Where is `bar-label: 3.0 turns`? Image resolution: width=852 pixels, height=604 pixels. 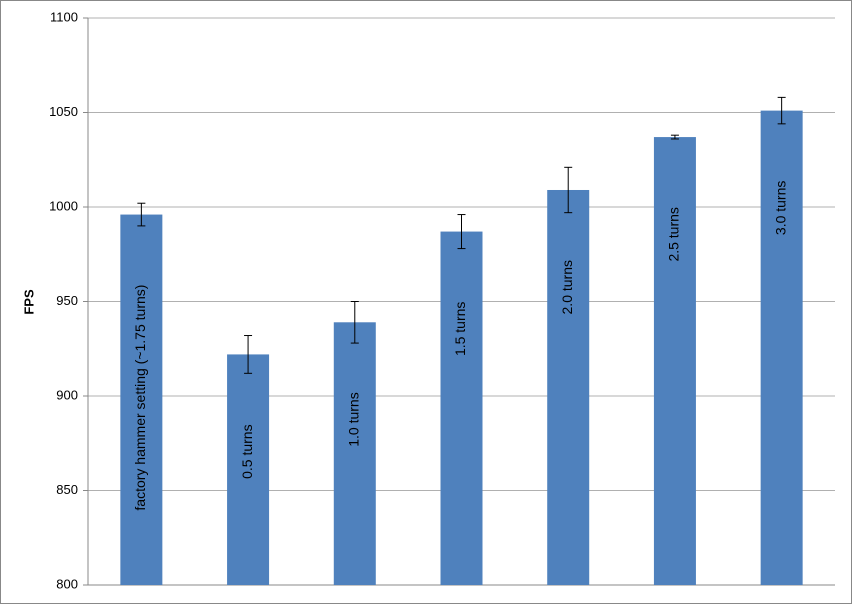 bar-label: 3.0 turns is located at coordinates (780, 208).